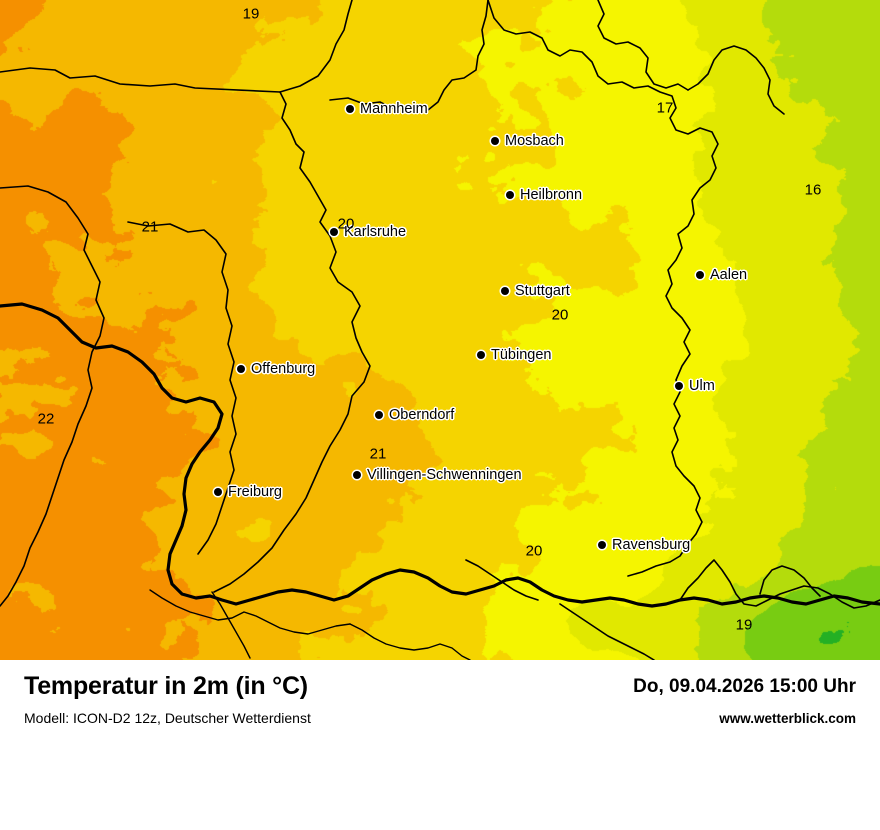 This screenshot has width=880, height=830. I want to click on border-line-swiss-detail-a, so click(250, 612).